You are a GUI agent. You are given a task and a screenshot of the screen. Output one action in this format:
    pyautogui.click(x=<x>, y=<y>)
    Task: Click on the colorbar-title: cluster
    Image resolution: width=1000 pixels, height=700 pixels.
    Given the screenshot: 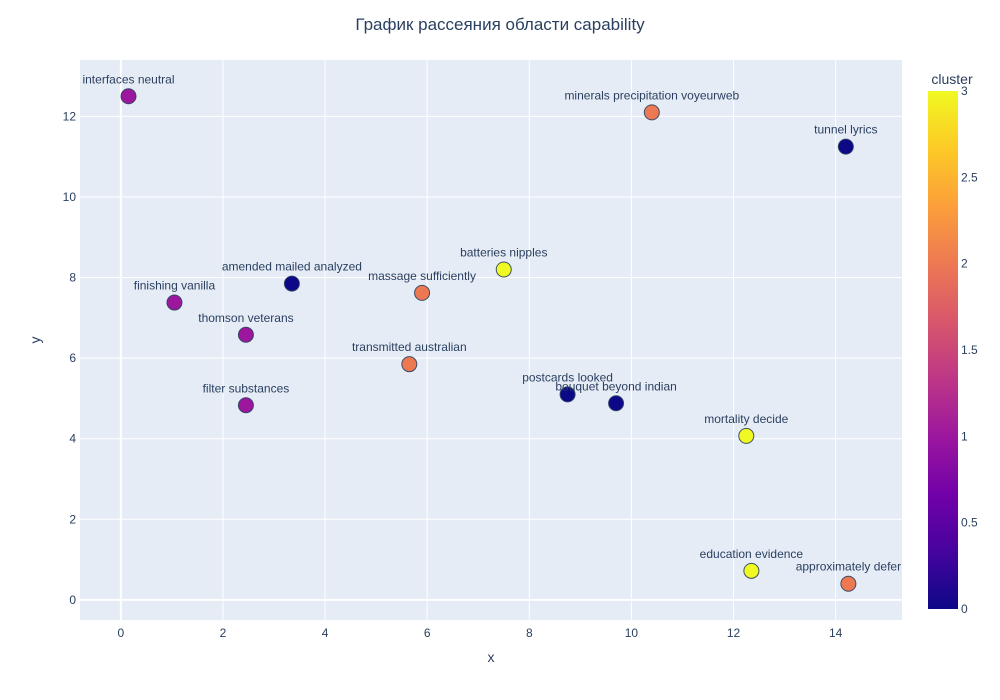 What is the action you would take?
    pyautogui.click(x=952, y=79)
    